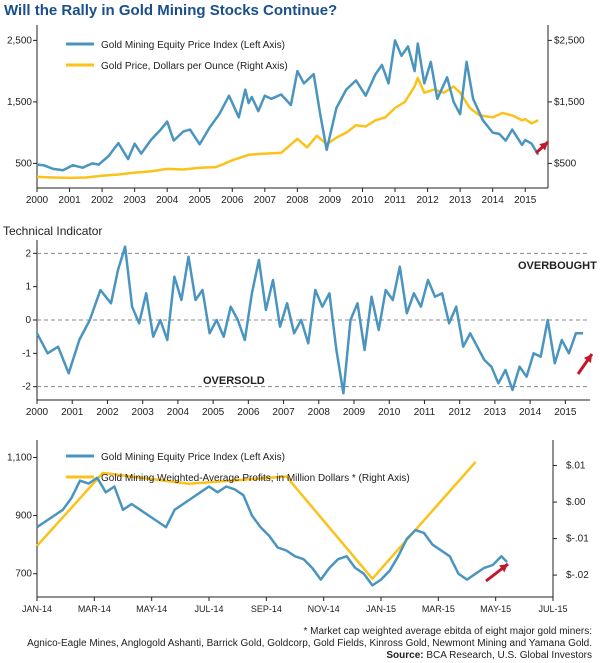 This screenshot has width=600, height=663. I want to click on indicator-arrow, so click(585, 364).